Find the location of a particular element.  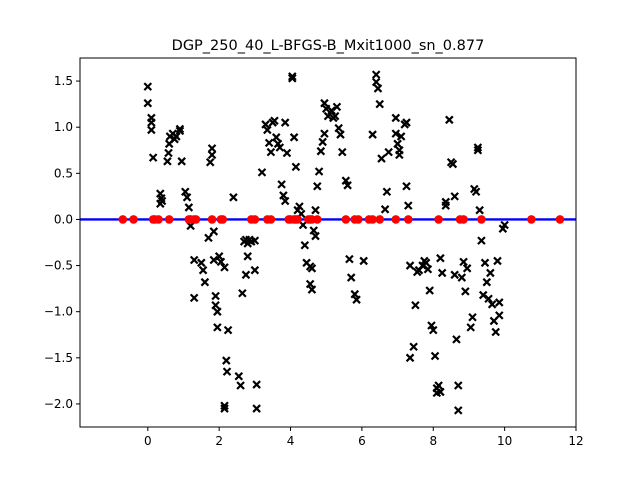

x-tick-label: 10 is located at coordinates (504, 441).